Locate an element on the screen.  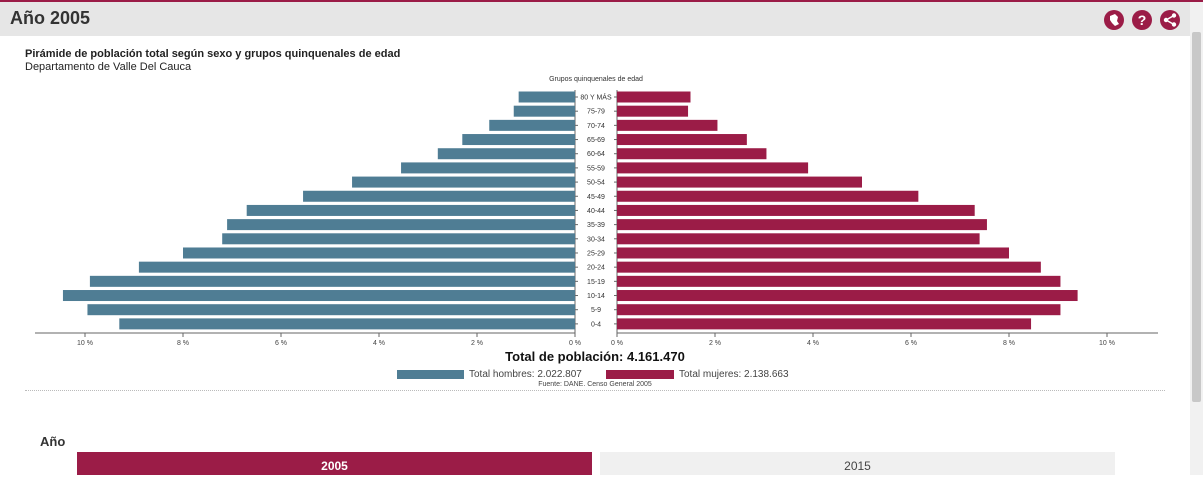
x-tick-label-left: 10 % is located at coordinates (85, 343).